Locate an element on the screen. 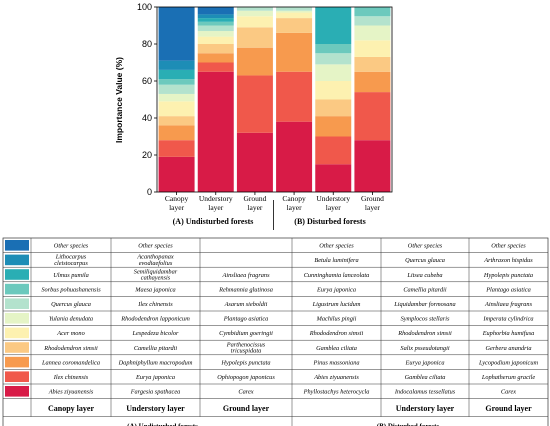 Image resolution: width=550 pixels, height=426 pixels. legend-cell: Semiliquidambar cathayensis is located at coordinates (156, 274).